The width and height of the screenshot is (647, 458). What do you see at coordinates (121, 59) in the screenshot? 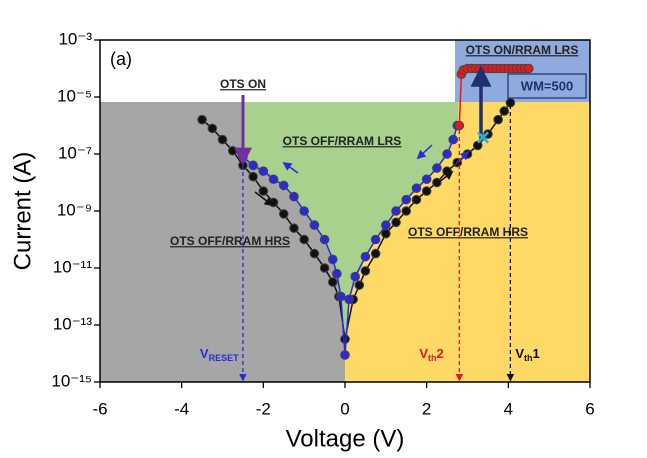
I see `panel-label: (a)` at bounding box center [121, 59].